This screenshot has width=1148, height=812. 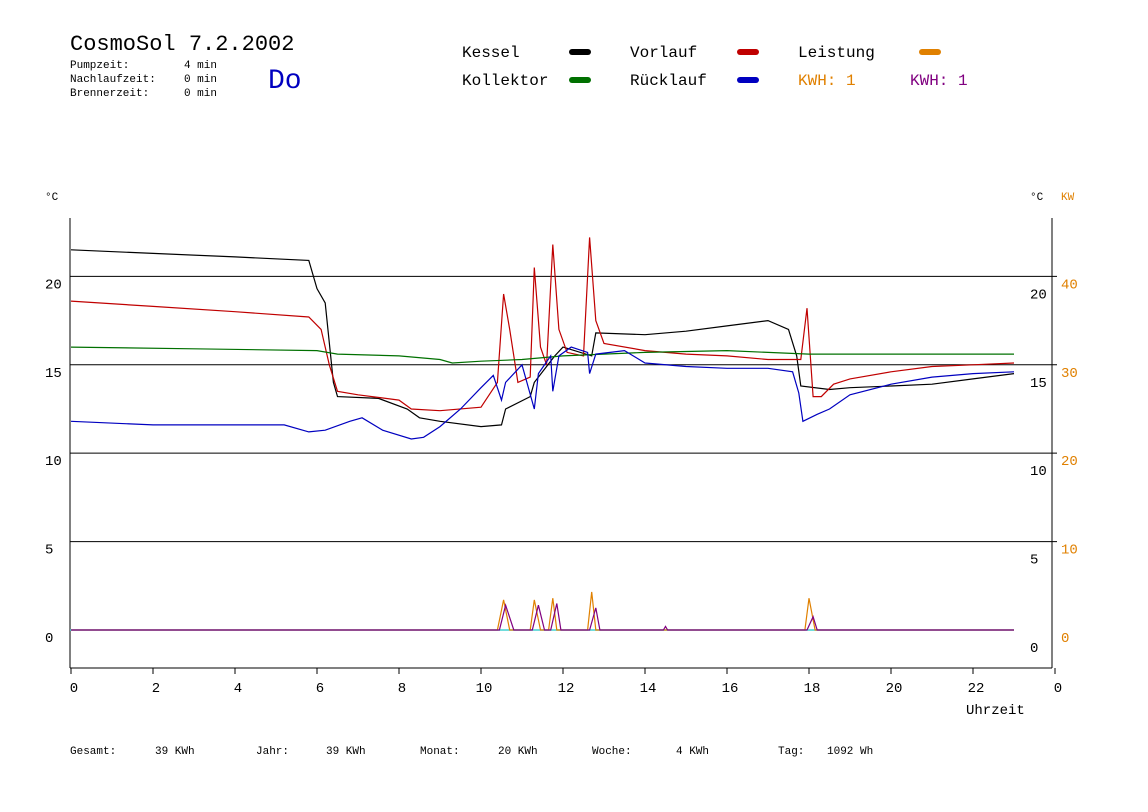 What do you see at coordinates (995, 711) in the screenshot?
I see `x-label: Uhrzeit` at bounding box center [995, 711].